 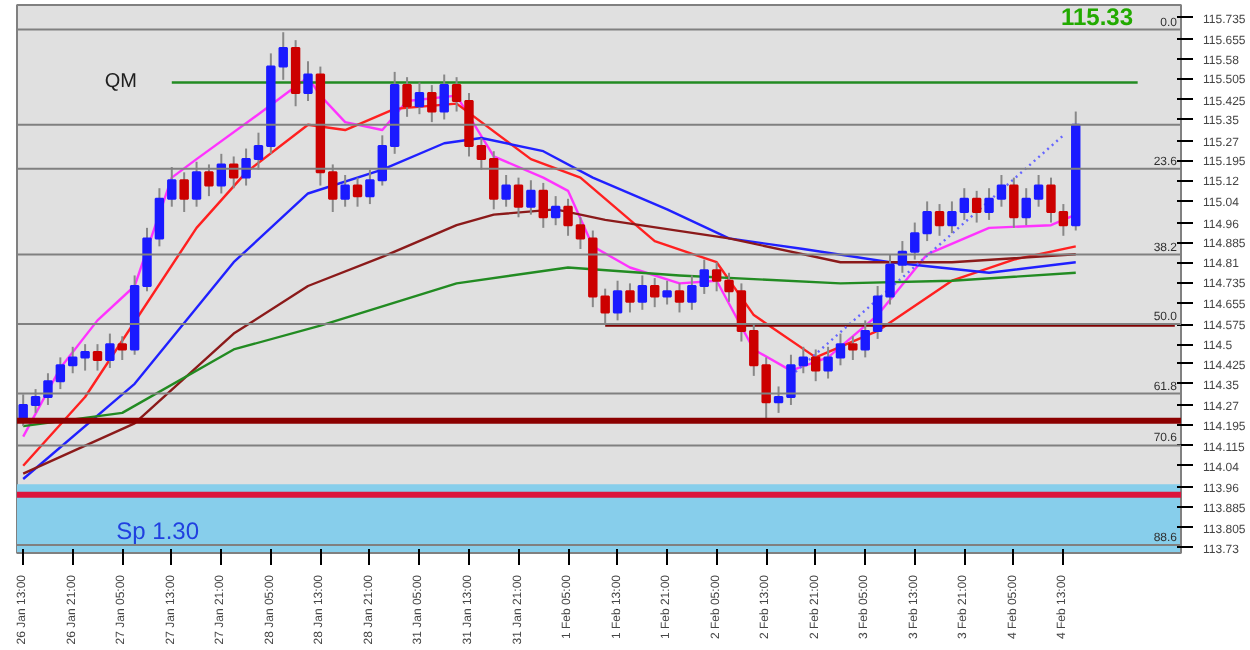 What do you see at coordinates (1097, 17) in the screenshot?
I see `annotation: 115.33` at bounding box center [1097, 17].